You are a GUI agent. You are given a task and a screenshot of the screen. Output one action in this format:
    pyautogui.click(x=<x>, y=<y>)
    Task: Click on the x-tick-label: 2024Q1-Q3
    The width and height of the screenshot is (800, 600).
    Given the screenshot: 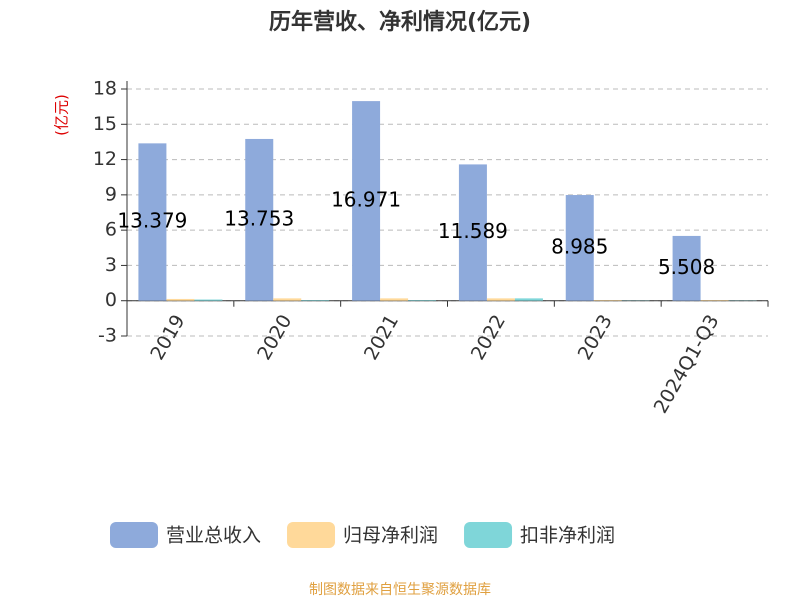 What is the action you would take?
    pyautogui.click(x=687, y=364)
    